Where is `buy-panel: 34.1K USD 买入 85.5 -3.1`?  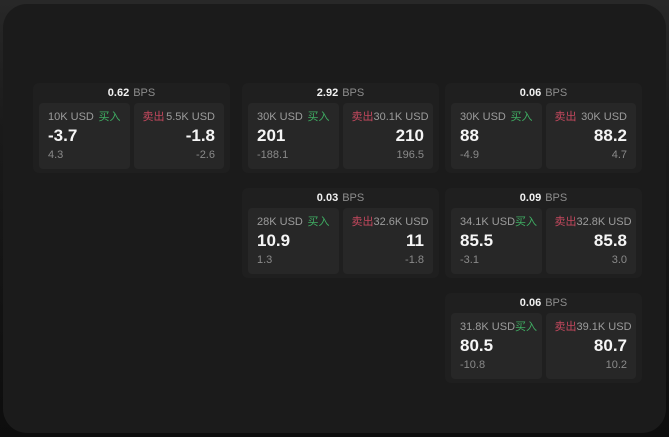
buy-panel: 34.1K USD 买入 85.5 -3.1 is located at coordinates (496, 241).